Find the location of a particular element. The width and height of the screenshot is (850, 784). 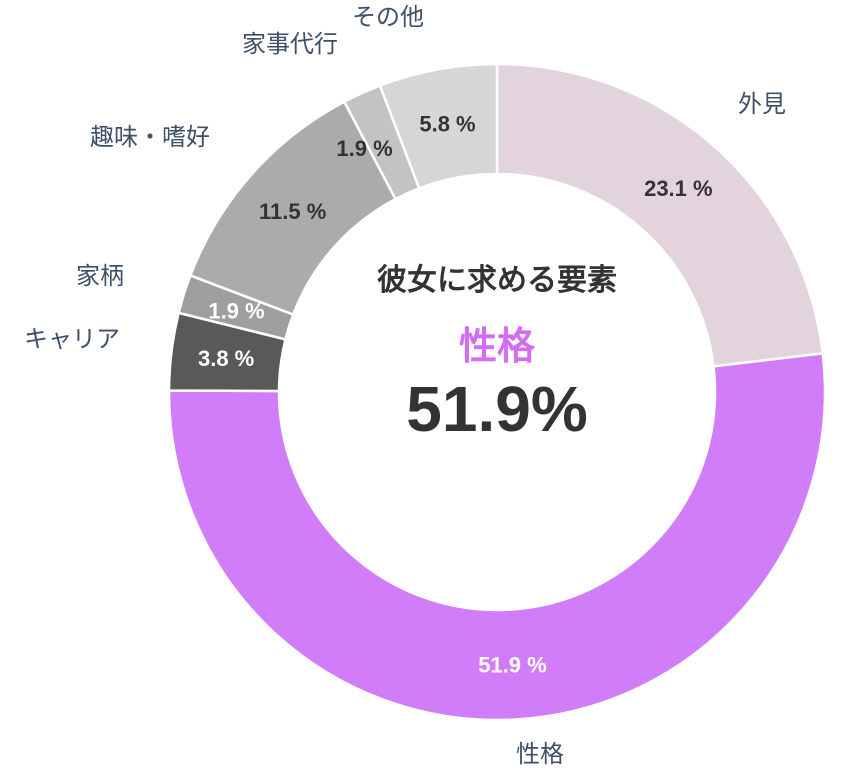

category-label-3: 家柄 is located at coordinates (100, 276).